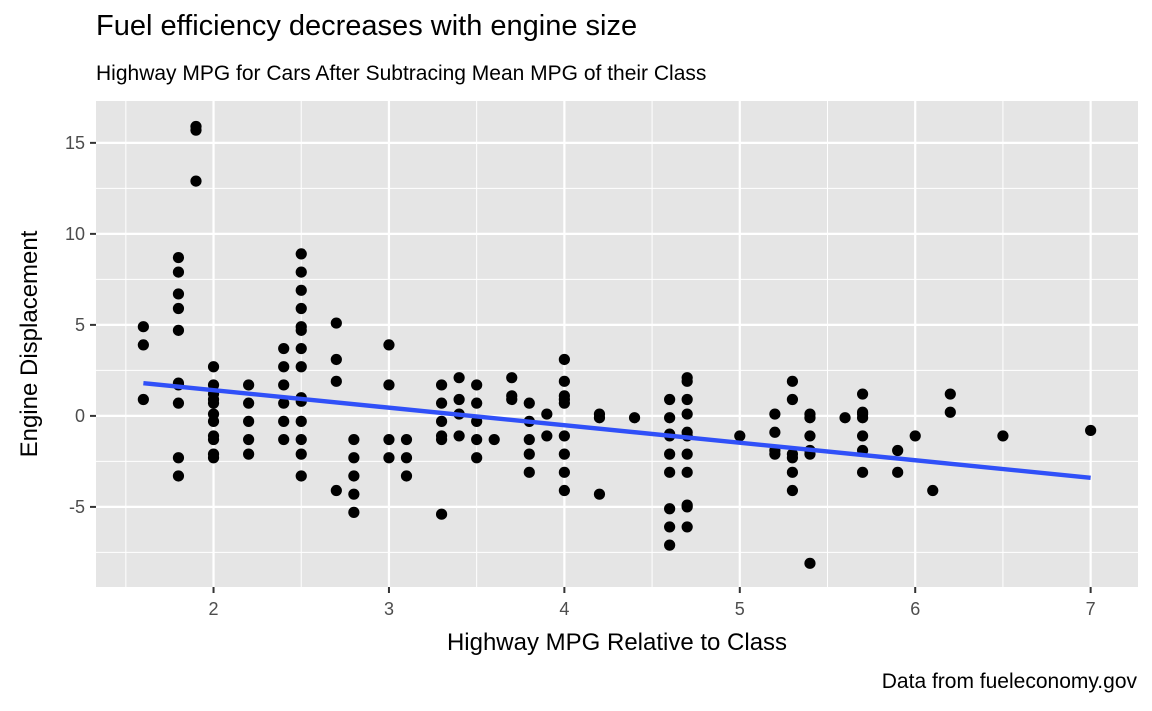 This screenshot has width=1152, height=711. I want to click on trend-line, so click(617, 430).